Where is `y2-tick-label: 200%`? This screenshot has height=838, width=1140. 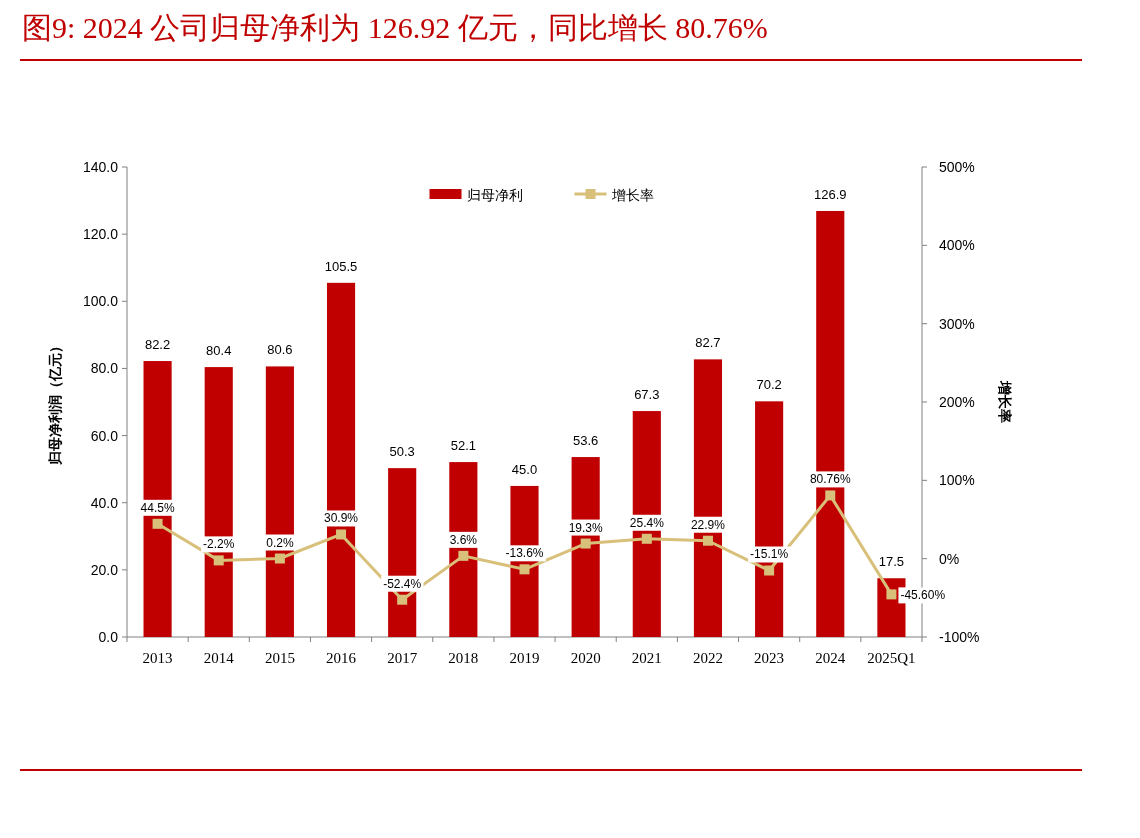
y2-tick-label: 200% is located at coordinates (957, 402).